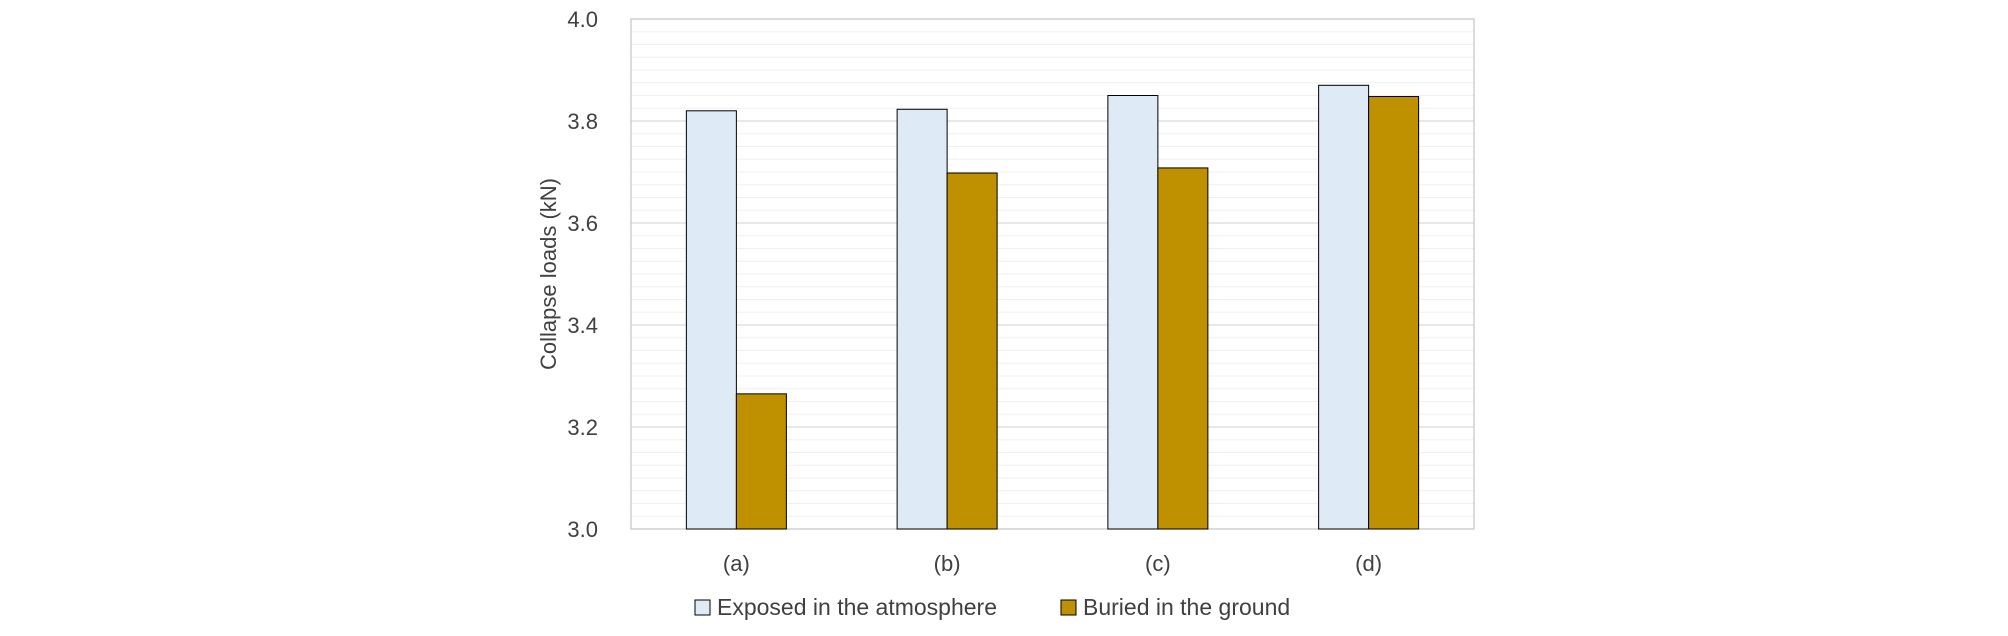  I want to click on bar-exposed-b, so click(922, 319).